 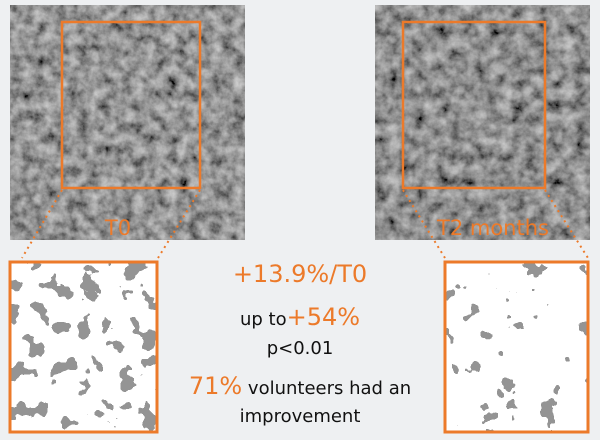 I want to click on up-to-value: +54%, so click(x=323, y=317).